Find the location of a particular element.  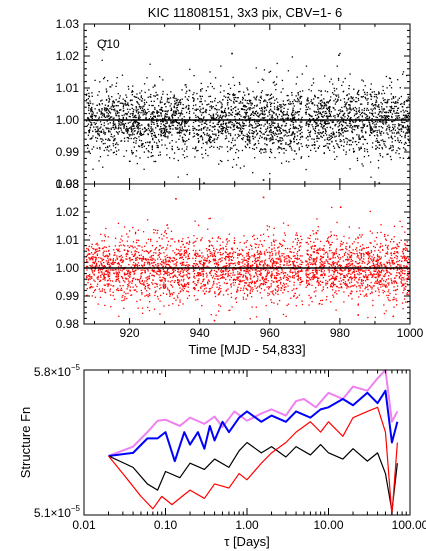

y-tick-label: 0.99 is located at coordinates (68, 152).